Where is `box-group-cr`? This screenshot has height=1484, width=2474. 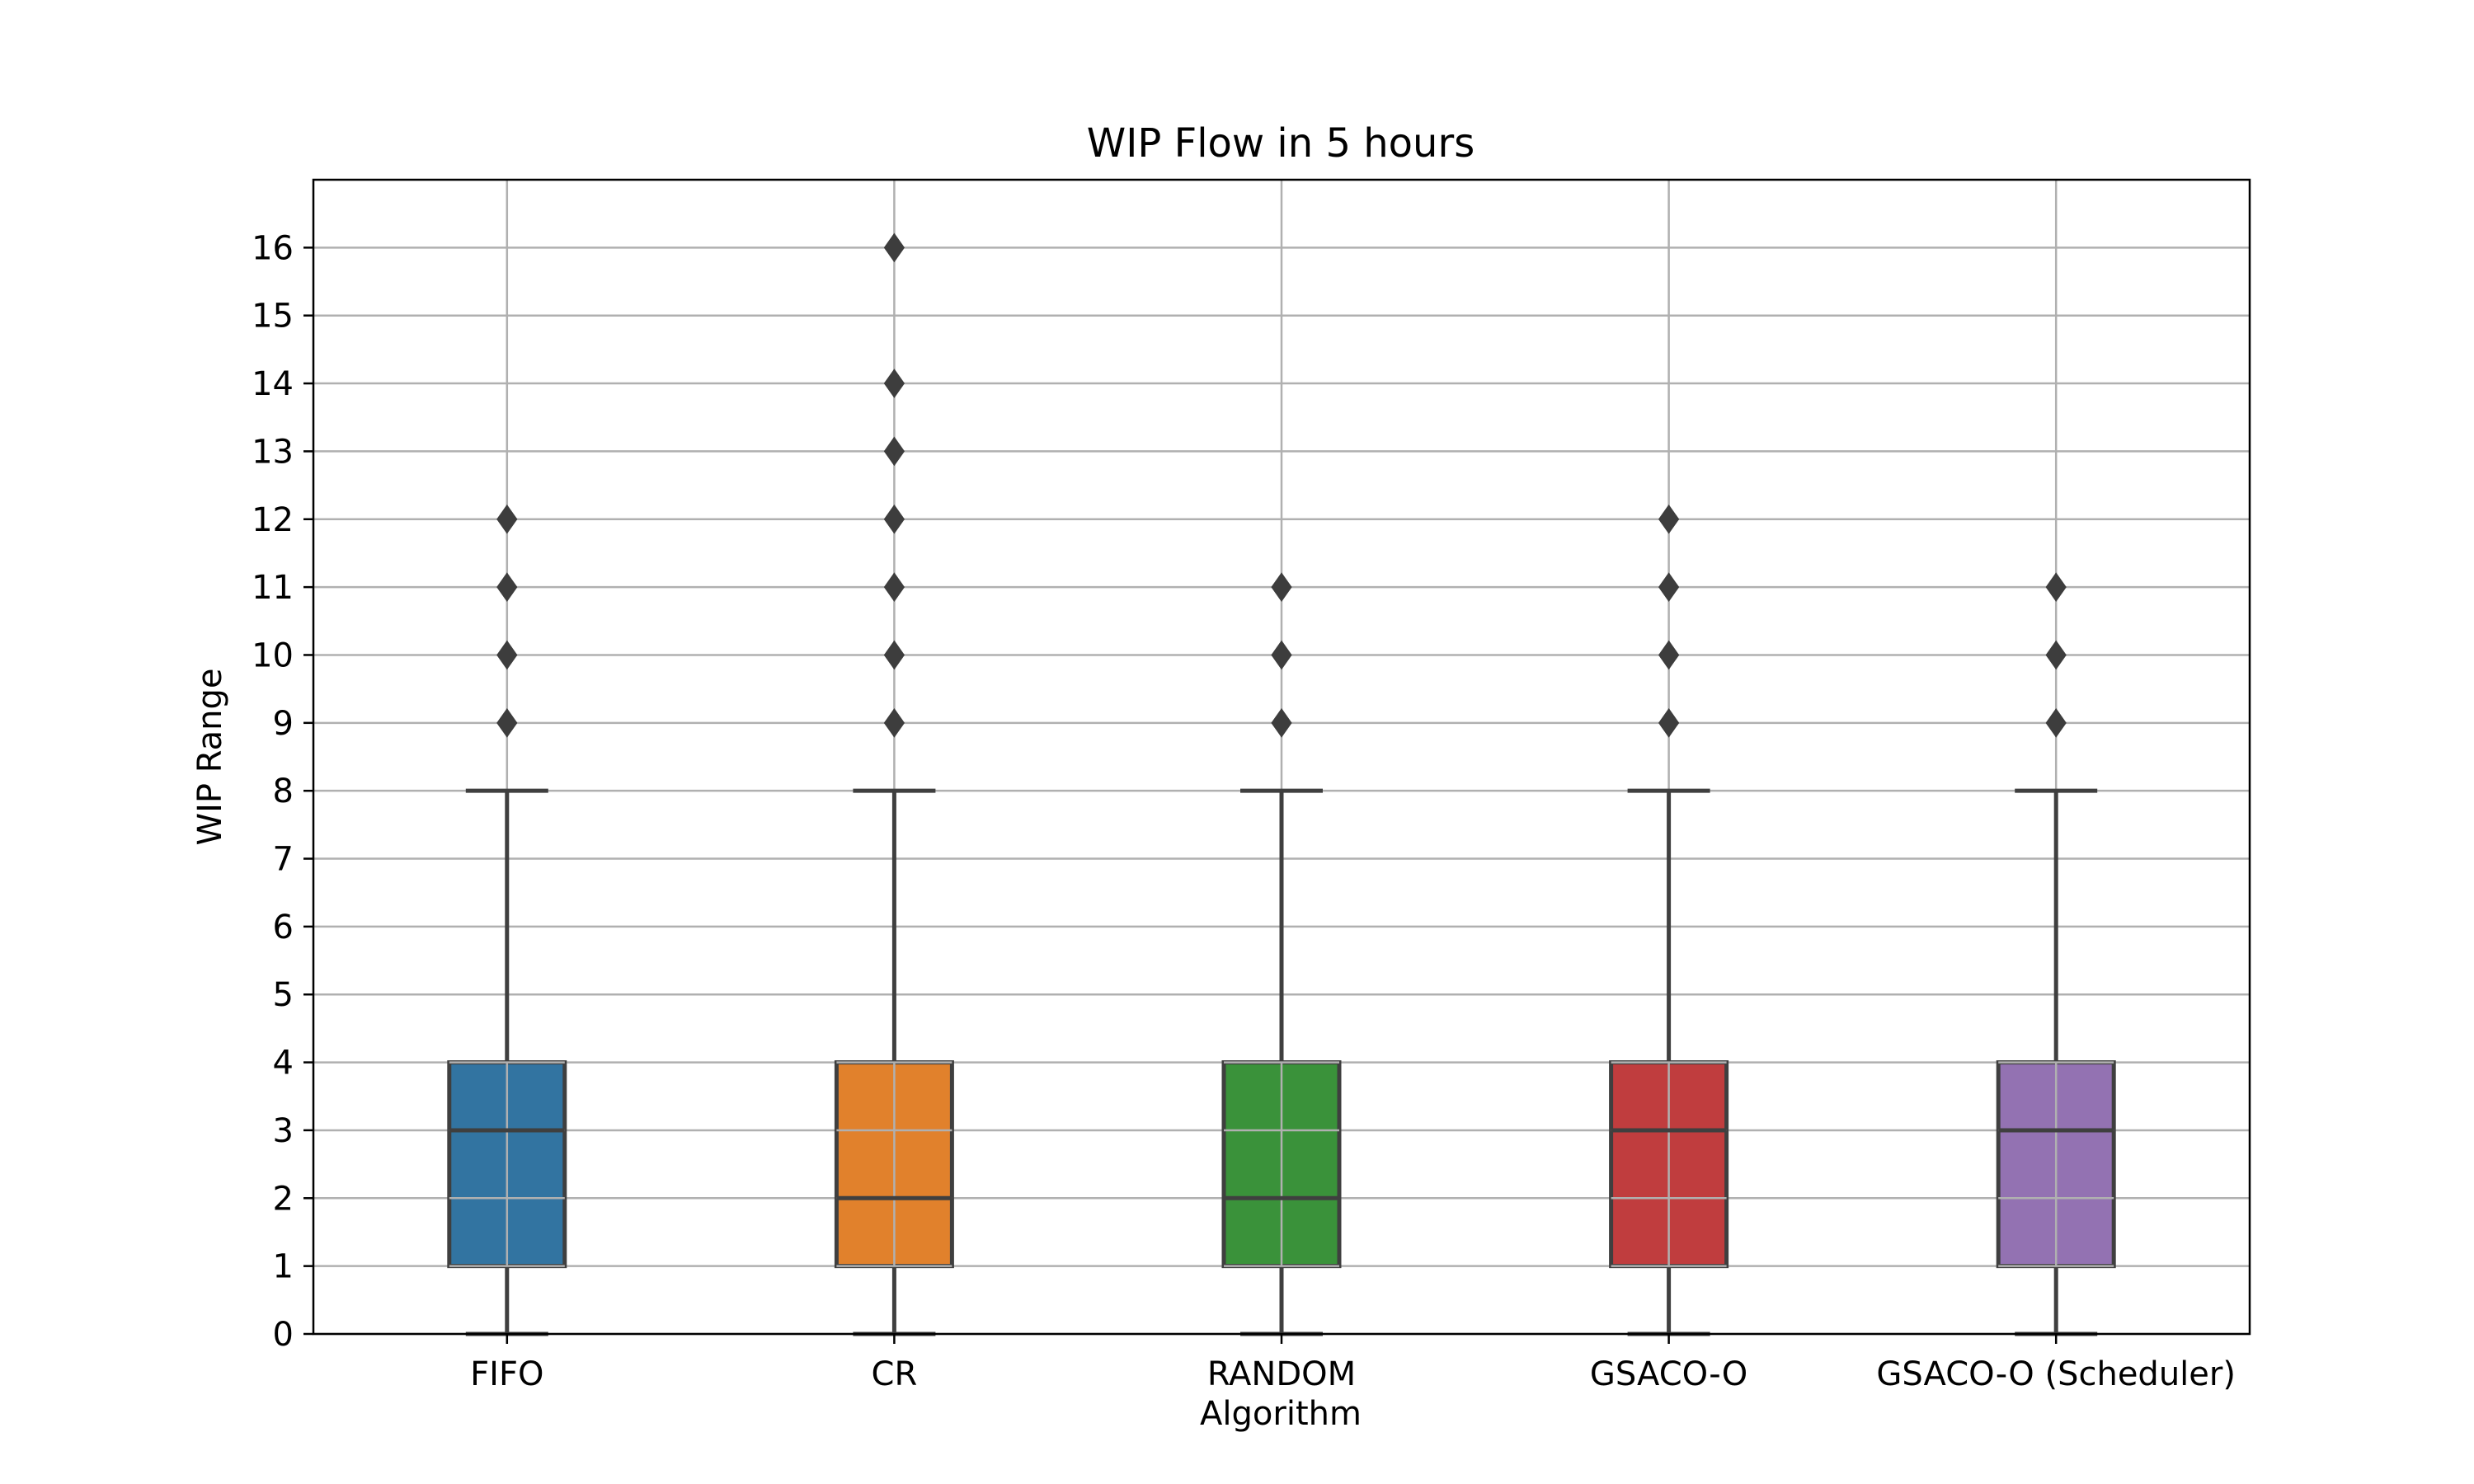
box-group-cr is located at coordinates (894, 784).